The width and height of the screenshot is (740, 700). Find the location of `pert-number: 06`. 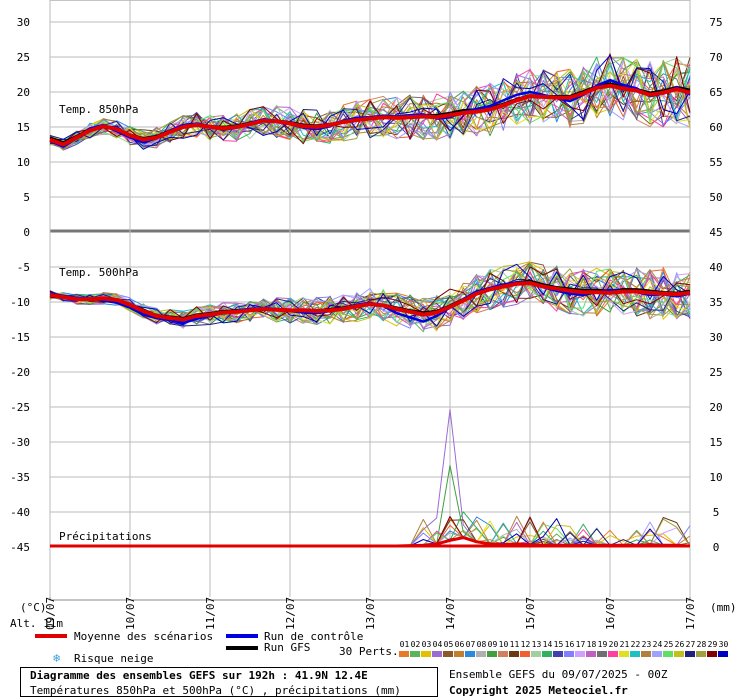

pert-number: 06 is located at coordinates (459, 644).